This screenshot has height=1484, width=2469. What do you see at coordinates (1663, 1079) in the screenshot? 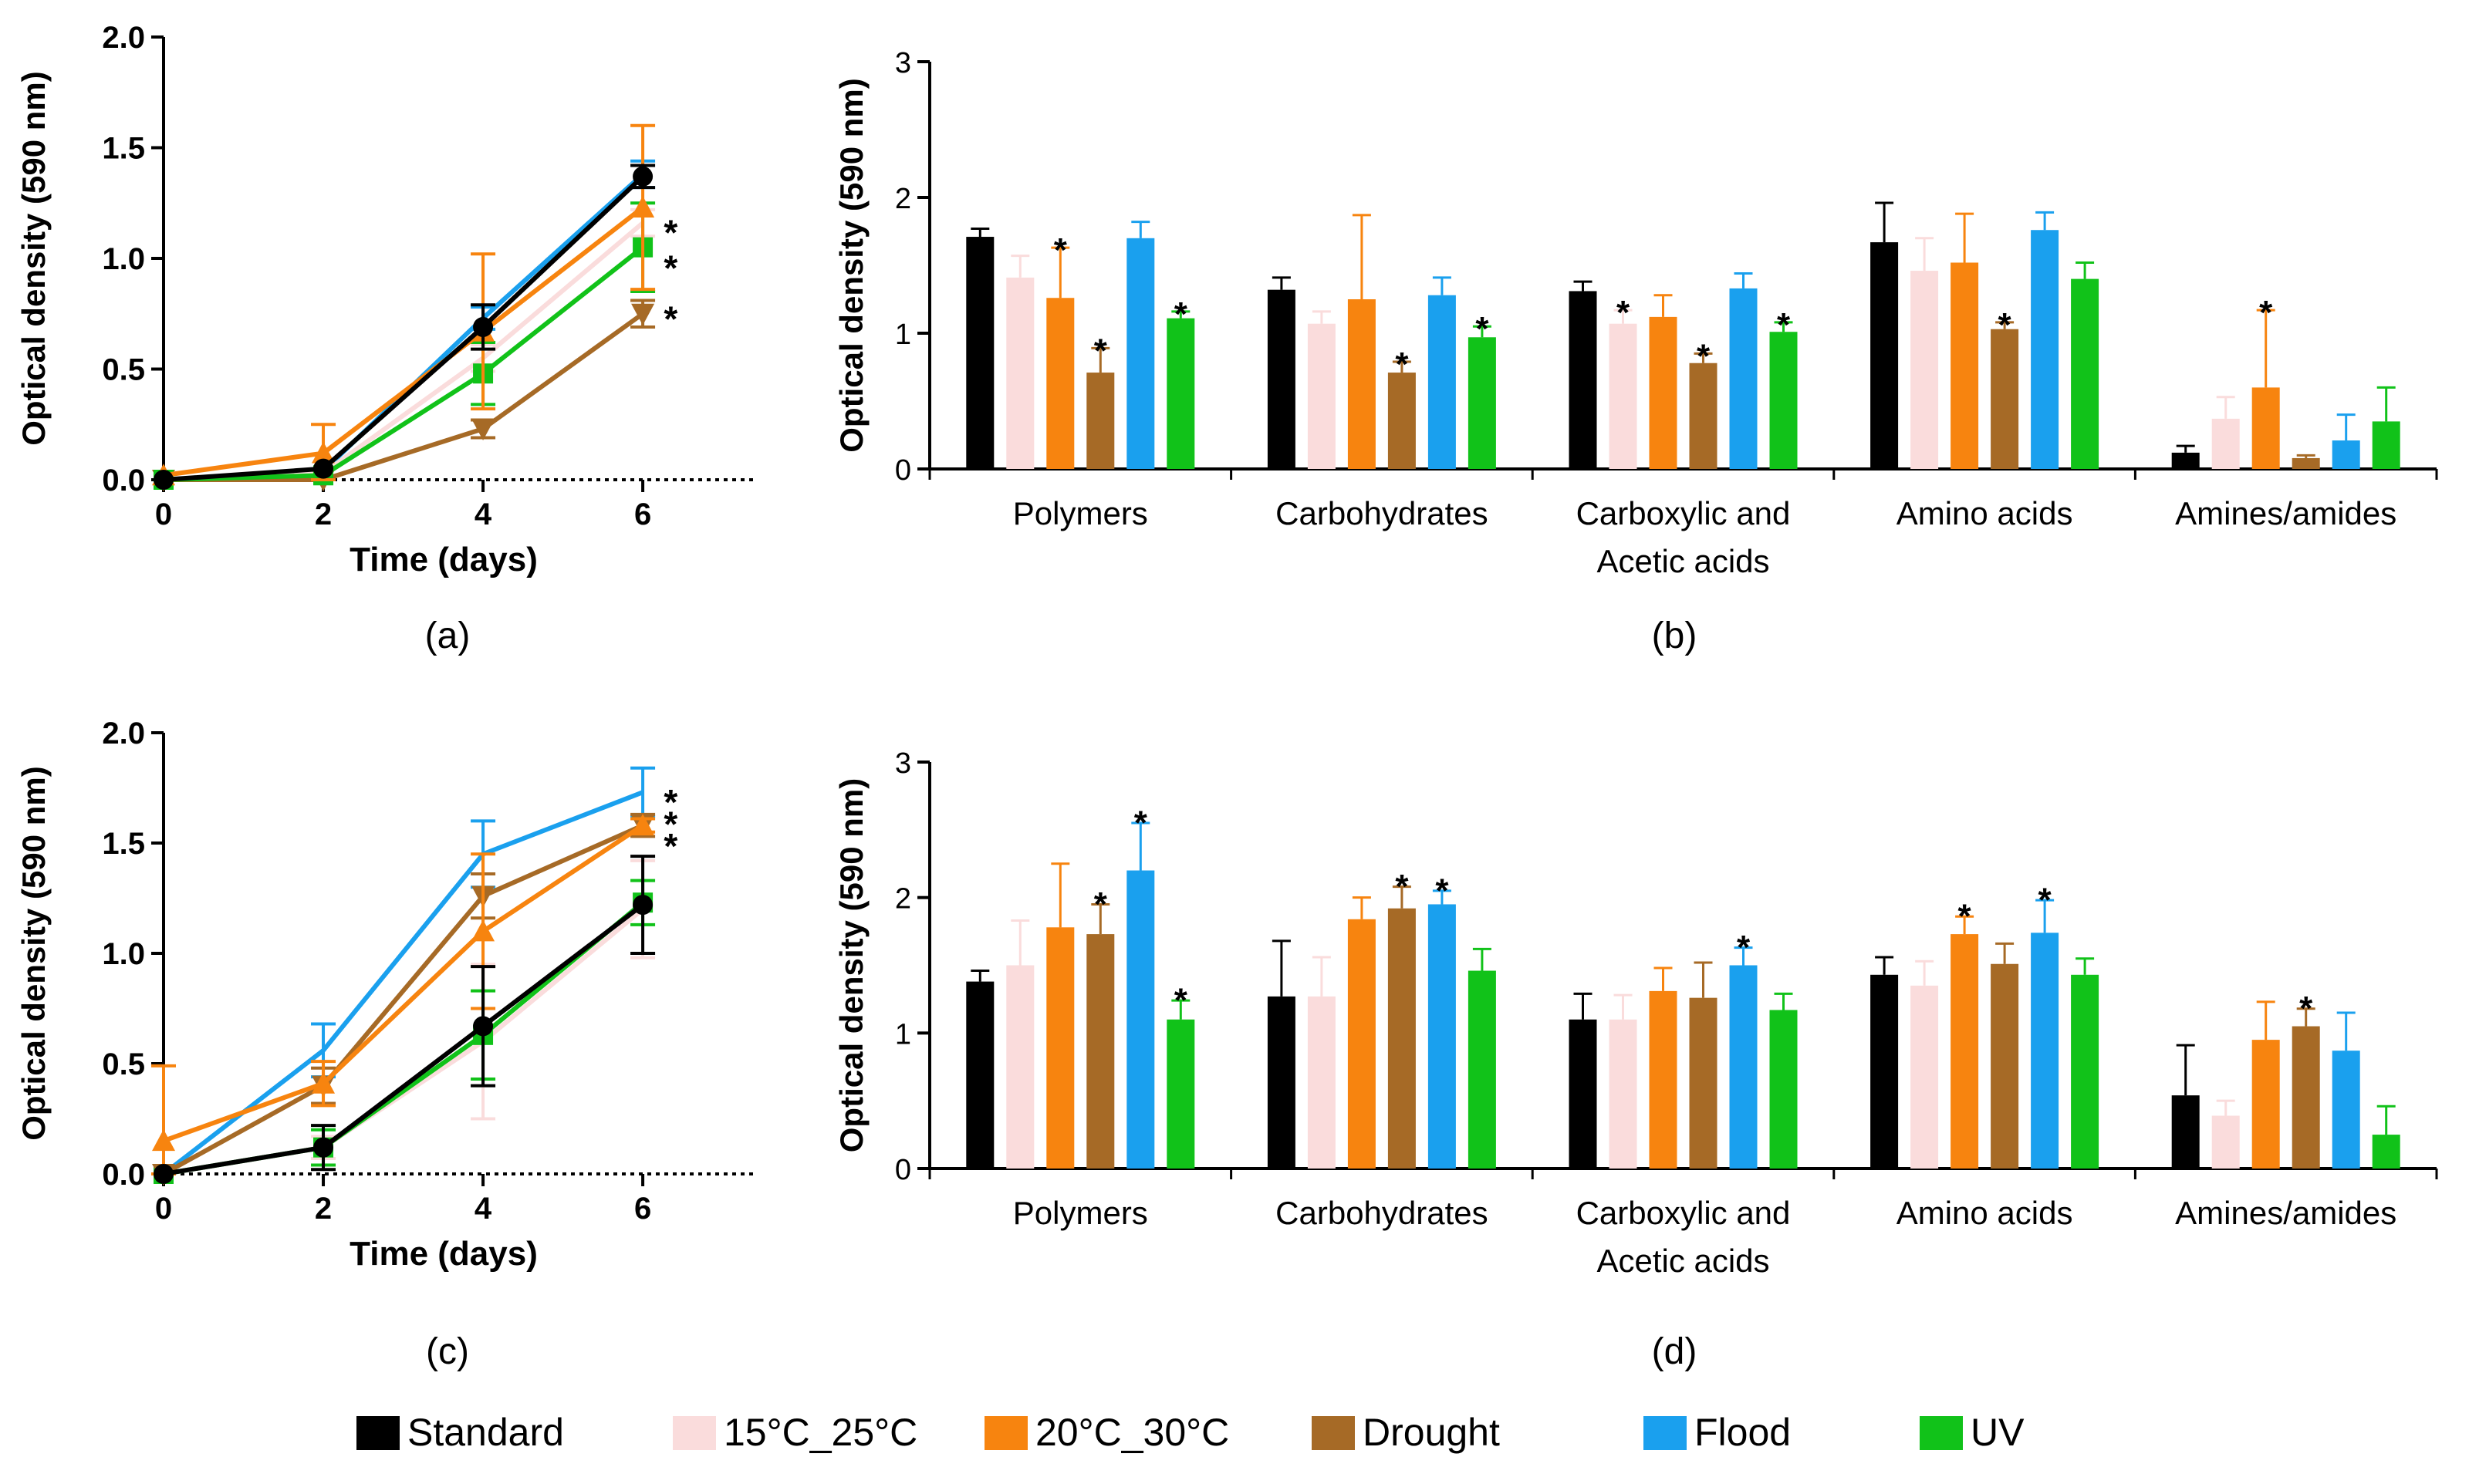
I see `panel-d-bar-20-c-30-c` at bounding box center [1663, 1079].